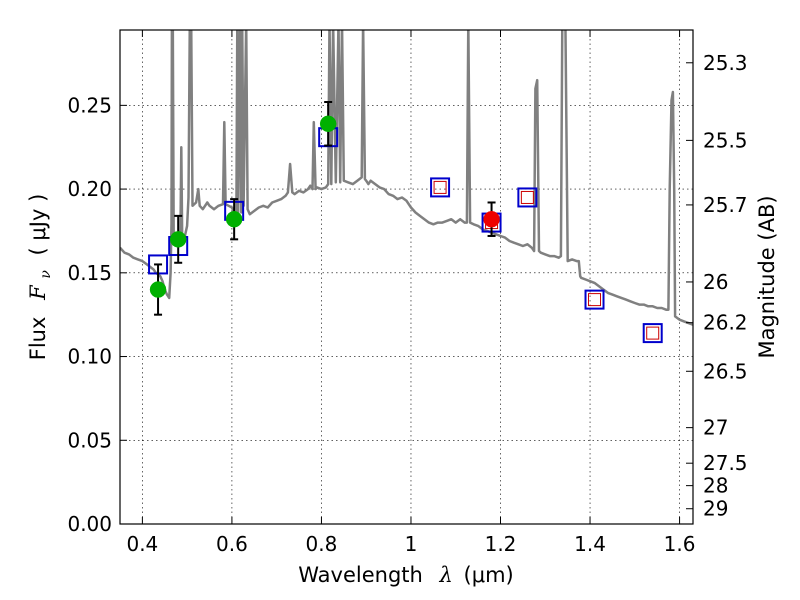 Image resolution: width=800 pixels, height=600 pixels. Describe the element at coordinates (725, 205) in the screenshot. I see `right-tick-label: 25.7` at that location.